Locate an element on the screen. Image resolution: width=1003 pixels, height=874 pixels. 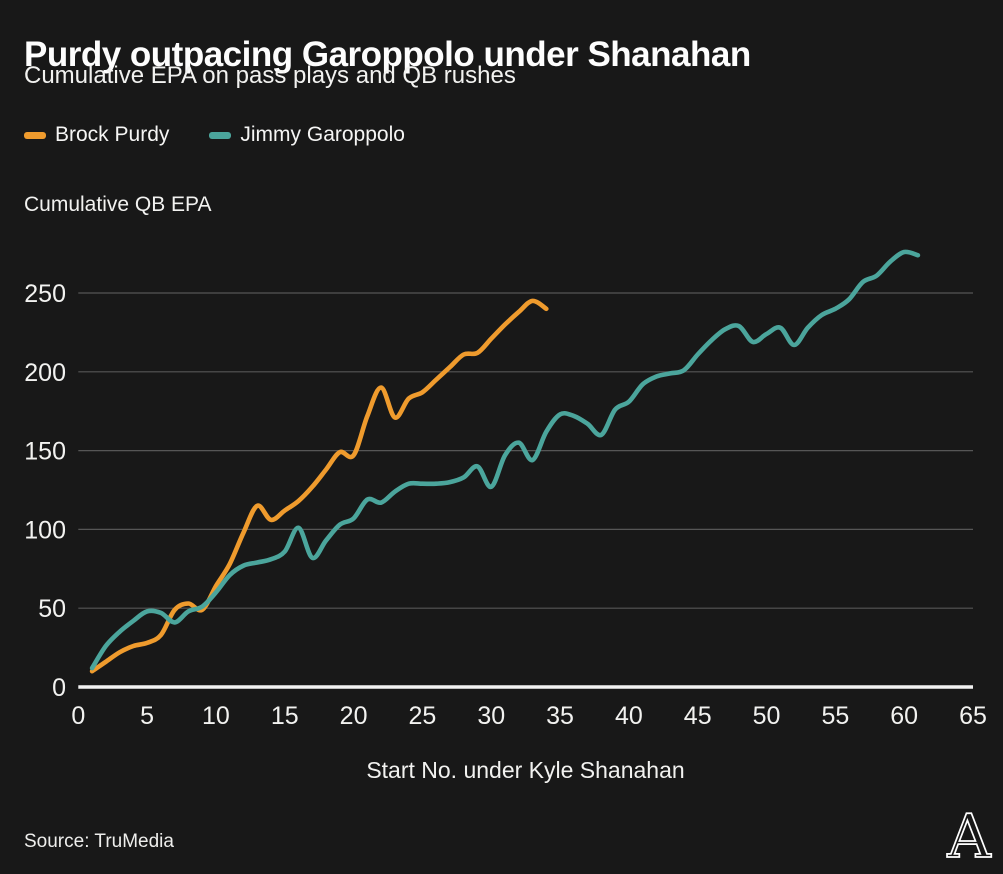
x-tick-label-35: 35 is located at coordinates (560, 716).